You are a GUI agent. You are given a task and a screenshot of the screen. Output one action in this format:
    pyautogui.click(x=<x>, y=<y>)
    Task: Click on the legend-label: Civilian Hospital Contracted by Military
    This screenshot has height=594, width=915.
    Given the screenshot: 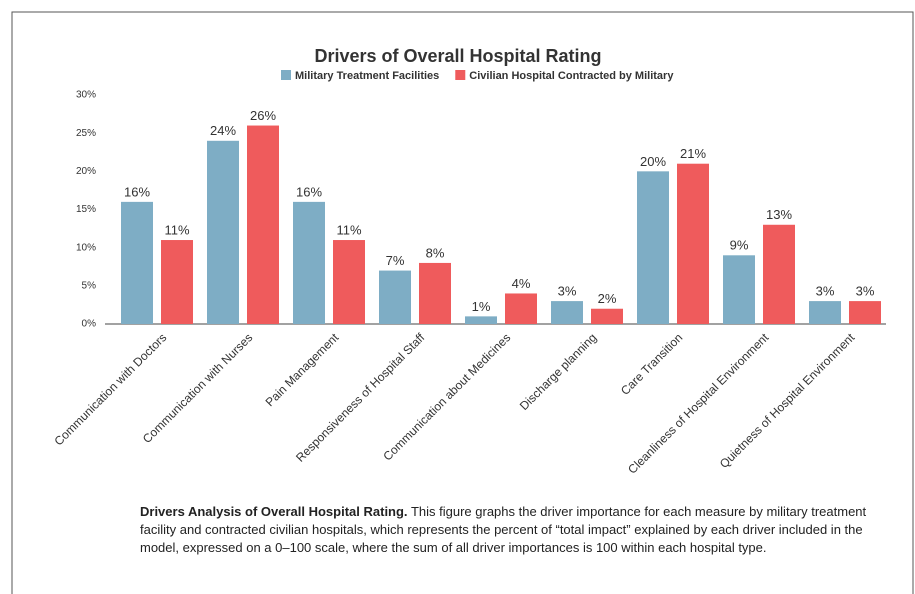 What is the action you would take?
    pyautogui.click(x=571, y=76)
    